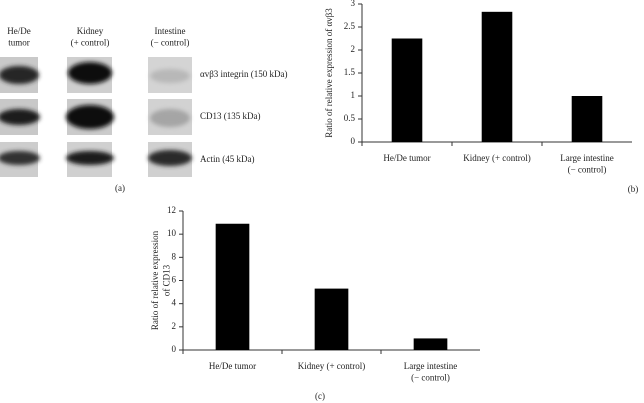 This screenshot has height=403, width=644. What do you see at coordinates (120, 188) in the screenshot?
I see `panel-caption: (a)` at bounding box center [120, 188].